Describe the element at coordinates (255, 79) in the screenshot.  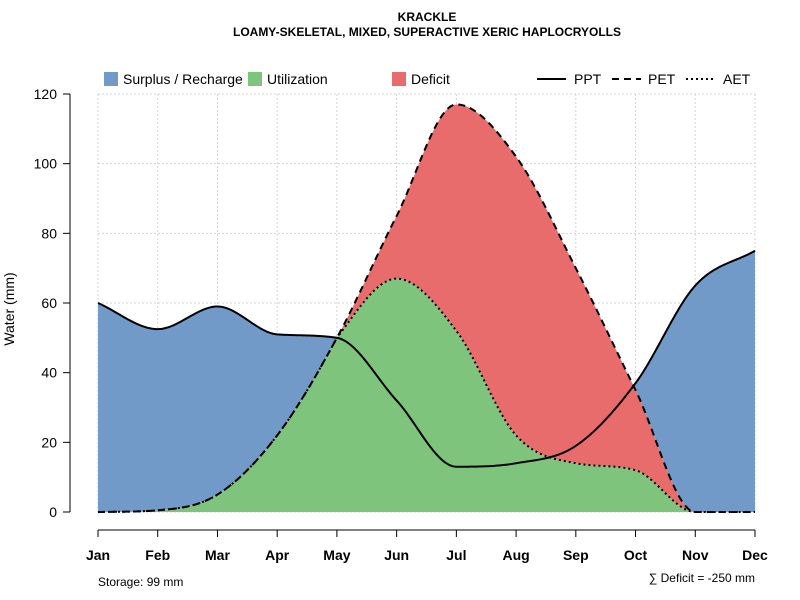
I see `legend-swatch-utilization` at that location.